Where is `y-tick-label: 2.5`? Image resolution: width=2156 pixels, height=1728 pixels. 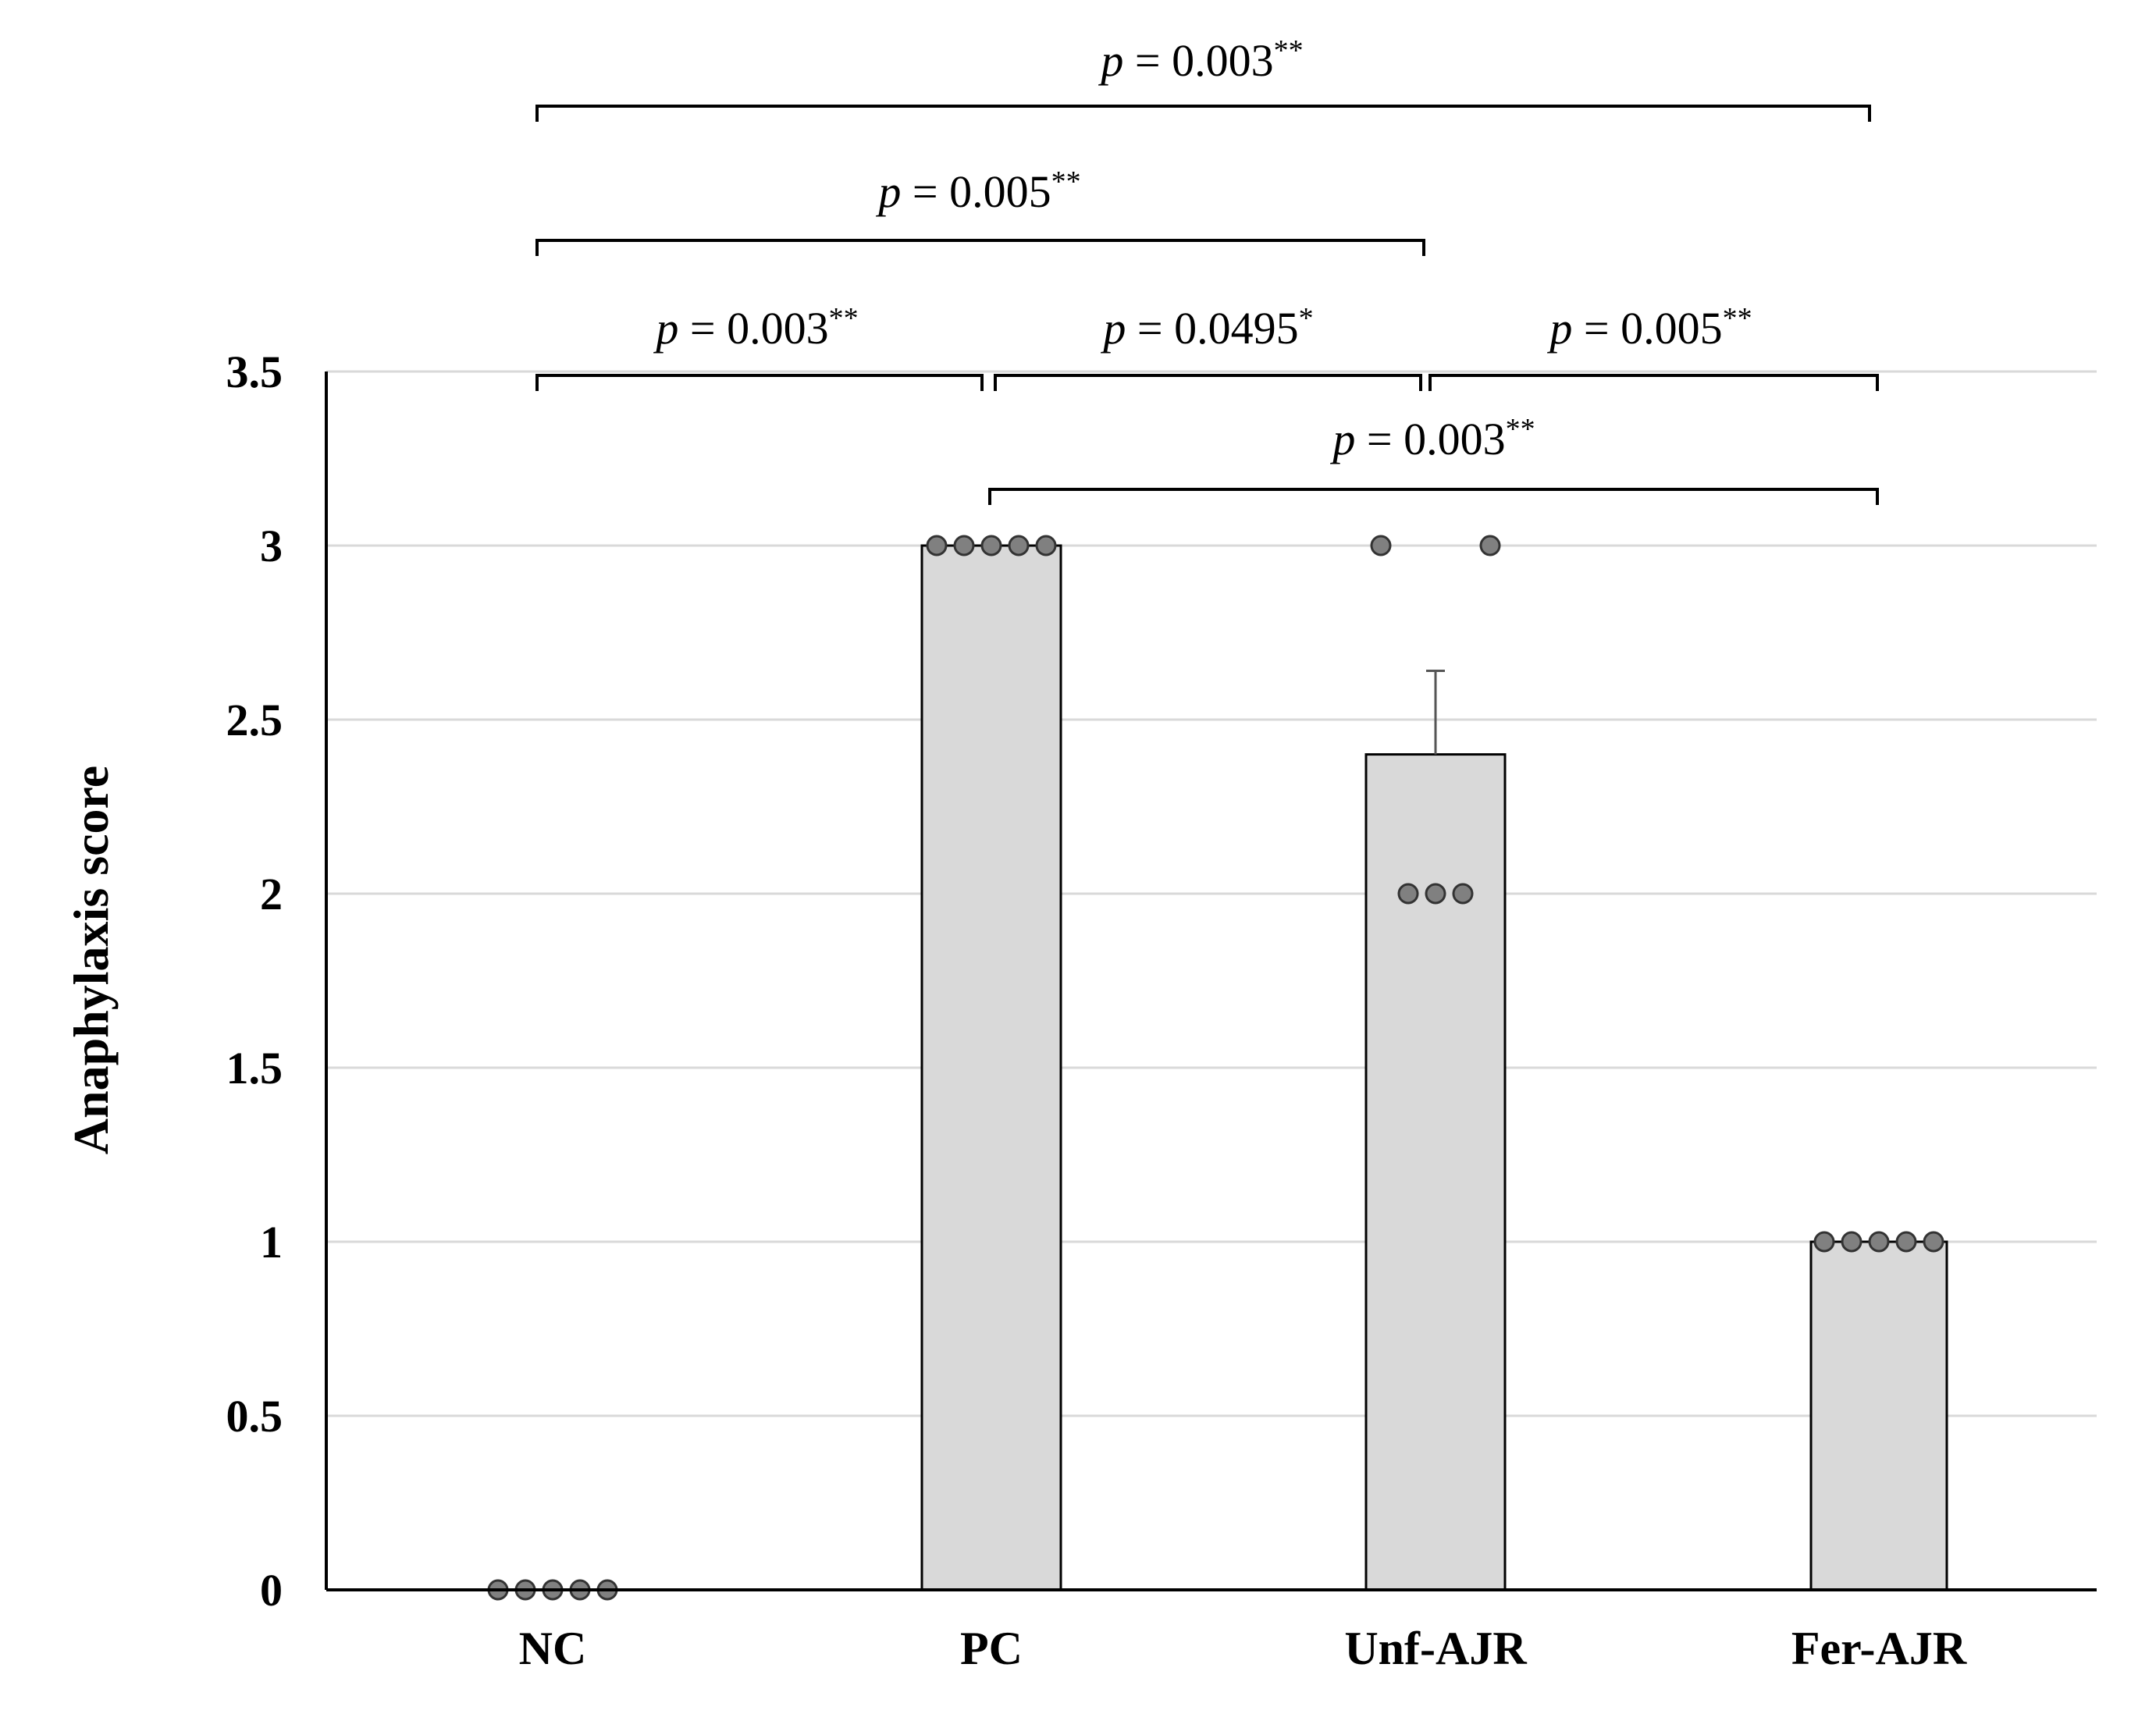
y-tick-label: 2.5 is located at coordinates (254, 720).